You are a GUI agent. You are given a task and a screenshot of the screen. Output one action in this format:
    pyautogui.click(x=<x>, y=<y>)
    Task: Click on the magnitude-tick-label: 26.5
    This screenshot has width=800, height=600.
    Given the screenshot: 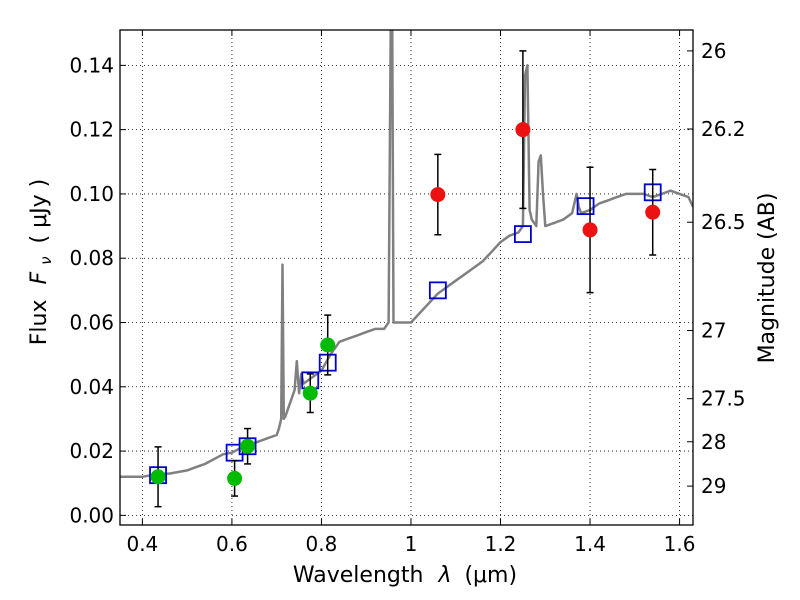 What is the action you would take?
    pyautogui.click(x=723, y=222)
    